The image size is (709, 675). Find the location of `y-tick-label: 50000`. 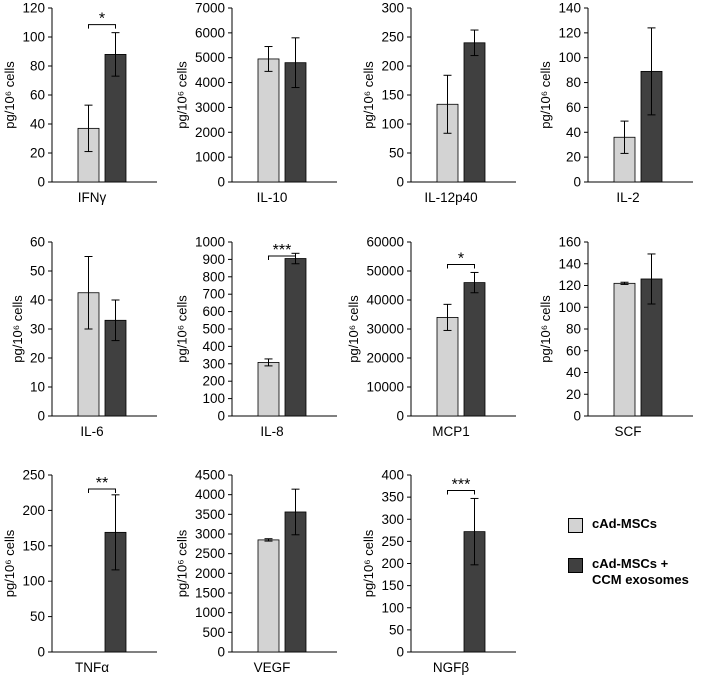

y-tick-label: 50000 is located at coordinates (385, 271).